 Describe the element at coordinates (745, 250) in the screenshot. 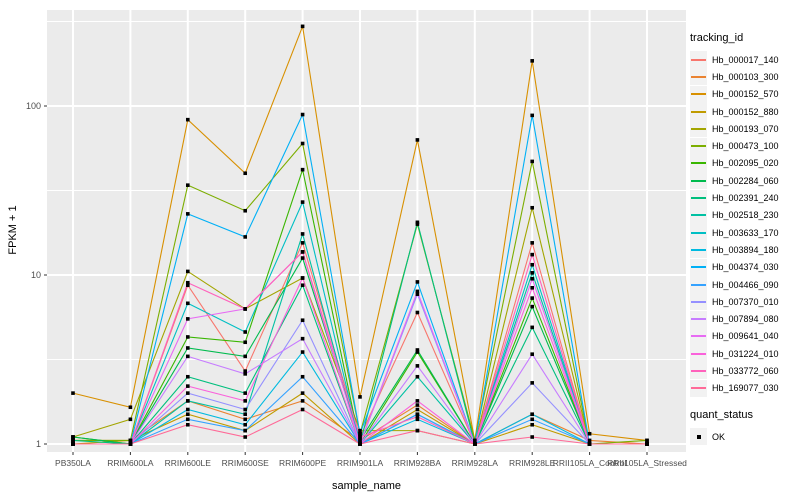

I see `legend-item-Hb_003894_180: Hb_003894_180` at that location.